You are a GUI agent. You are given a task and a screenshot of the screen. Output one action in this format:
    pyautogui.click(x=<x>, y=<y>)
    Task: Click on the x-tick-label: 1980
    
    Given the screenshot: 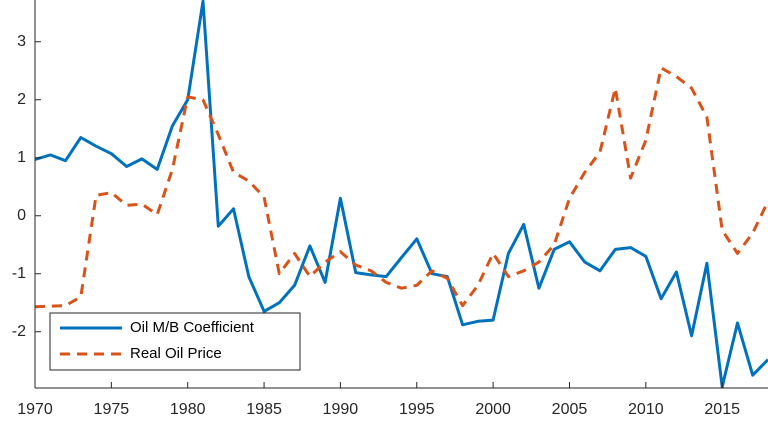 What is the action you would take?
    pyautogui.click(x=188, y=409)
    